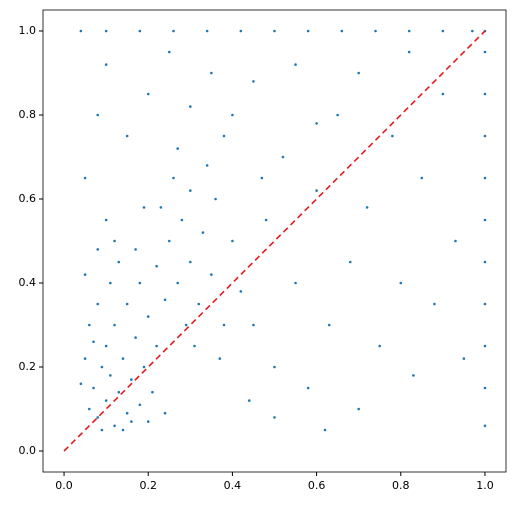  I want to click on y-tick-label: 0.6, so click(28, 198).